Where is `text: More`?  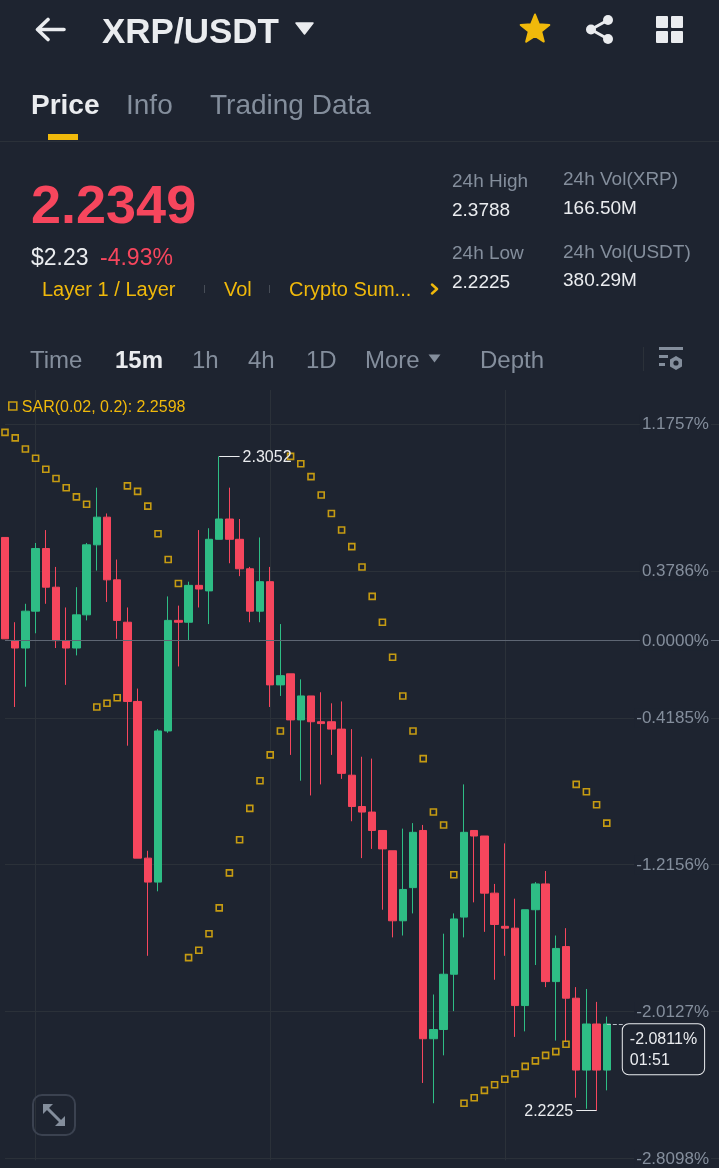 text: More is located at coordinates (392, 360).